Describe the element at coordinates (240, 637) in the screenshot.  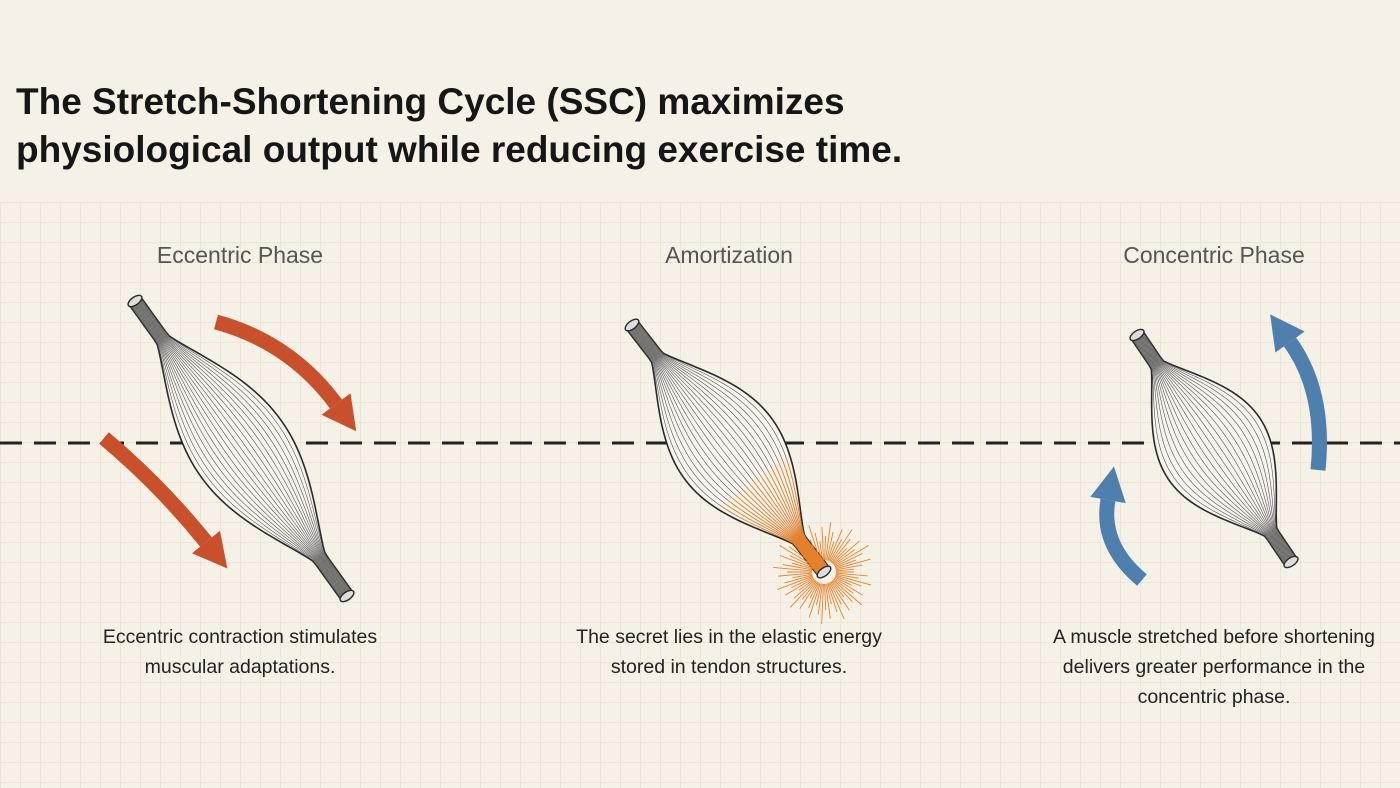
I see `caption-line: Eccentric contraction stimulates` at that location.